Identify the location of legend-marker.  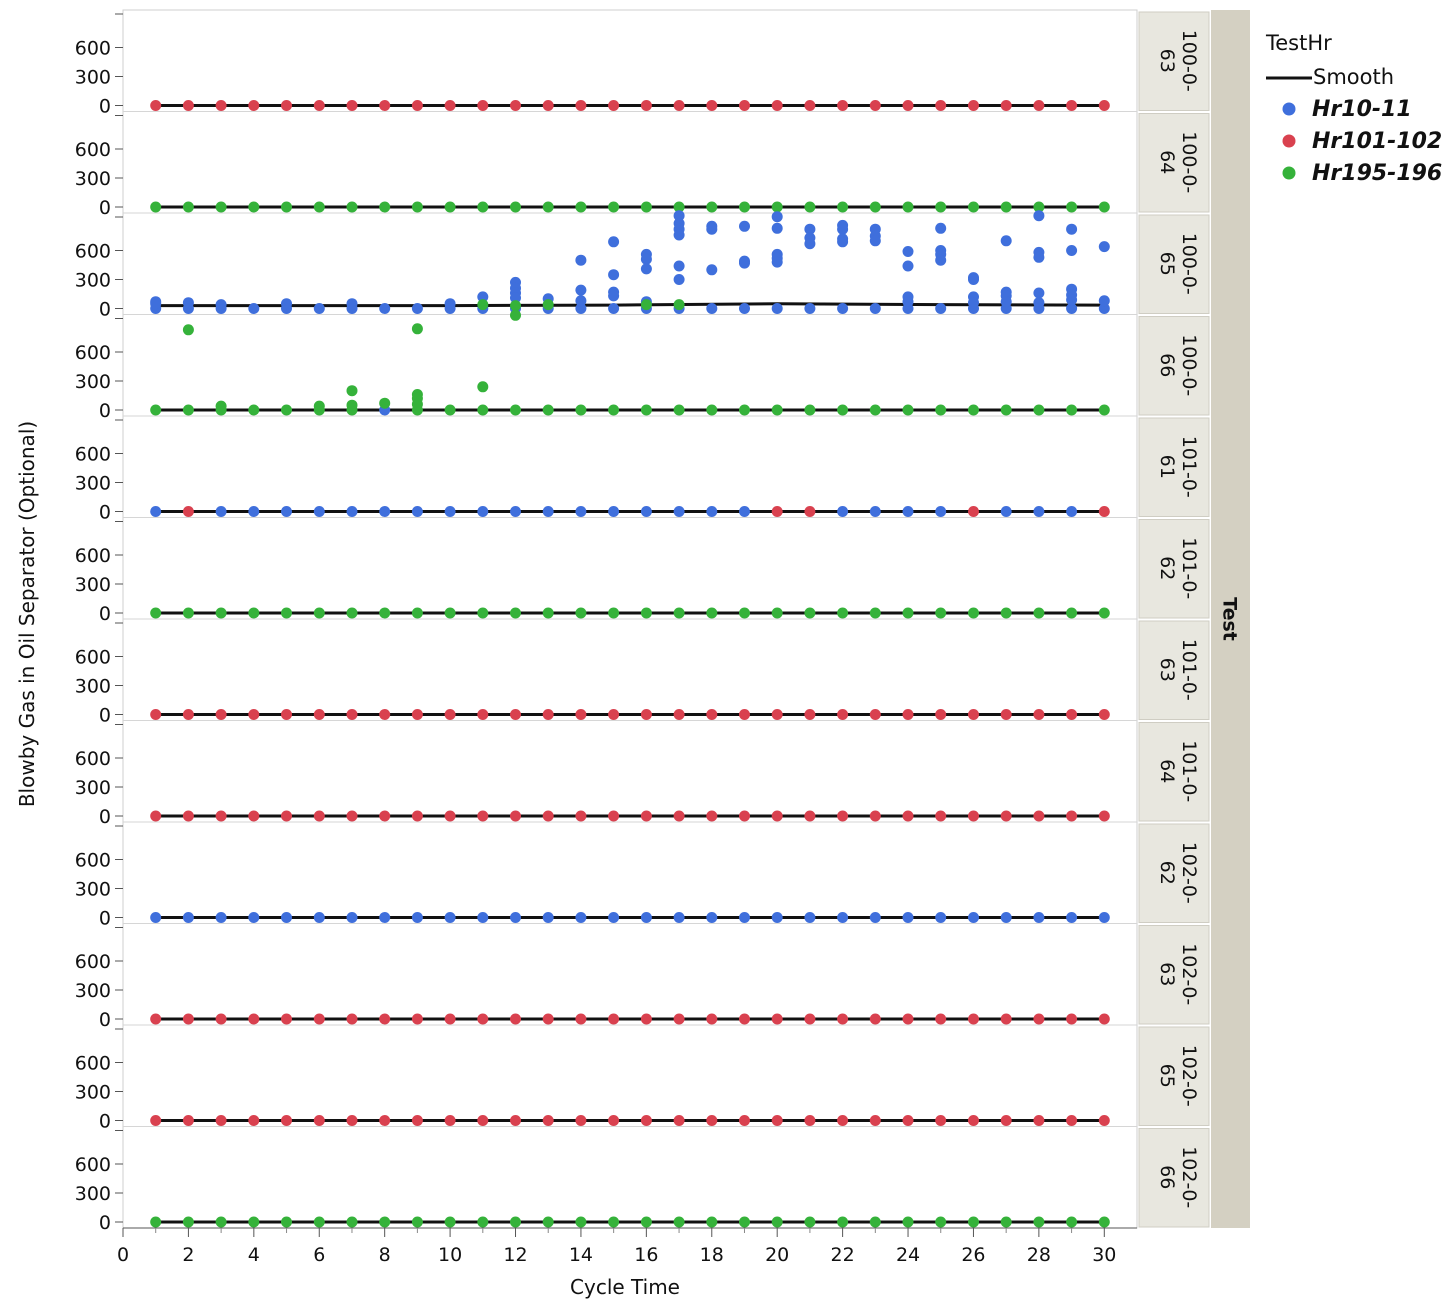
(1289, 109).